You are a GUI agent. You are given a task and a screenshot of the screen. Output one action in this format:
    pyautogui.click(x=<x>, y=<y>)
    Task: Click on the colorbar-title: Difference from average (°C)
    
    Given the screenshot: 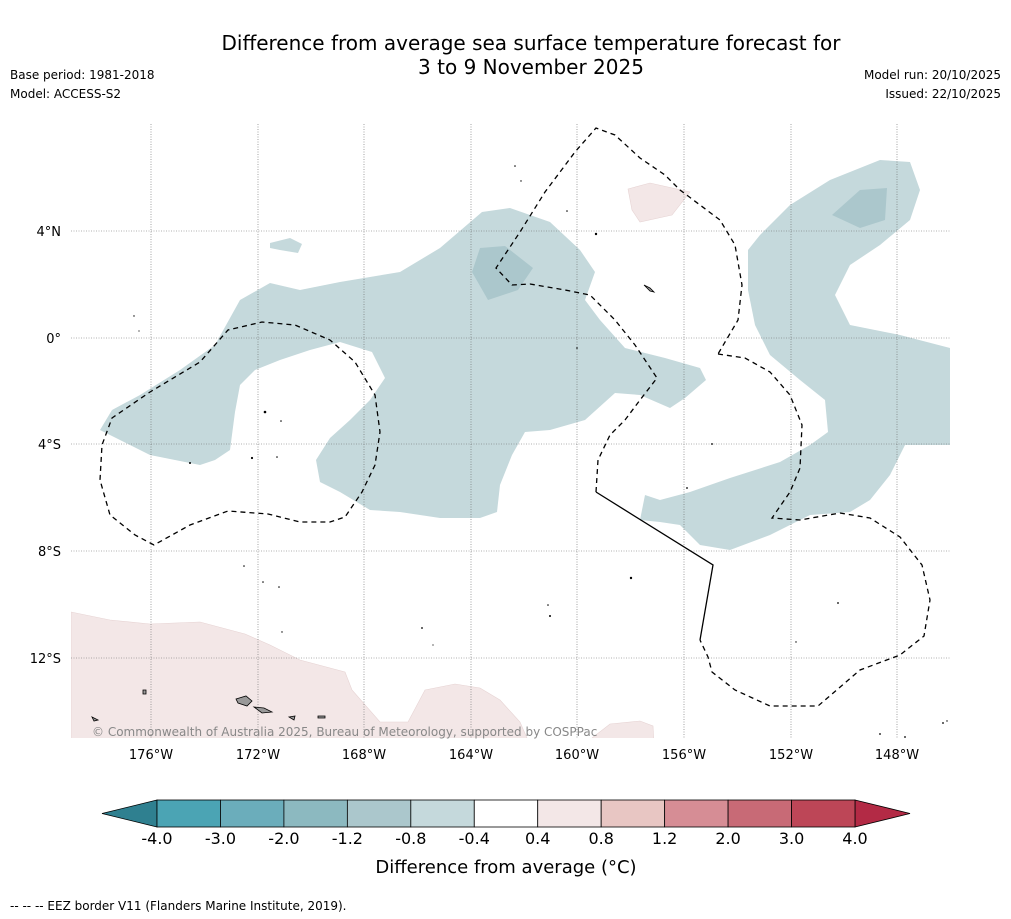 What is the action you would take?
    pyautogui.click(x=505, y=867)
    